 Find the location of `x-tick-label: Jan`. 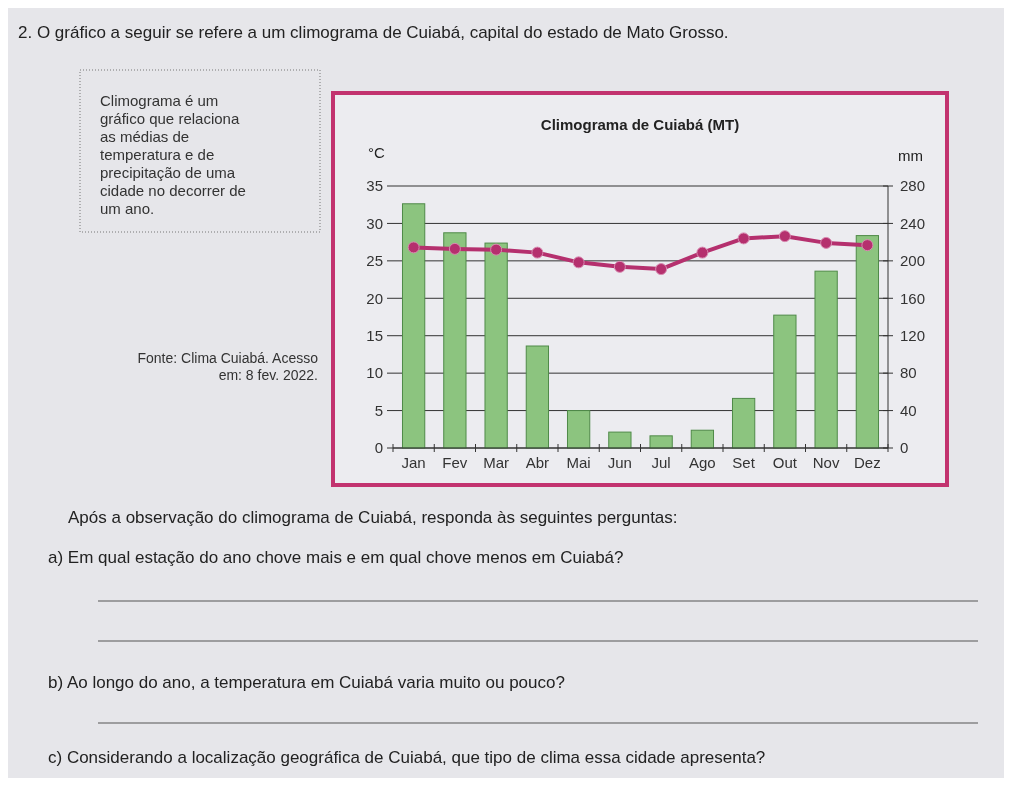

x-tick-label: Jan is located at coordinates (413, 462).